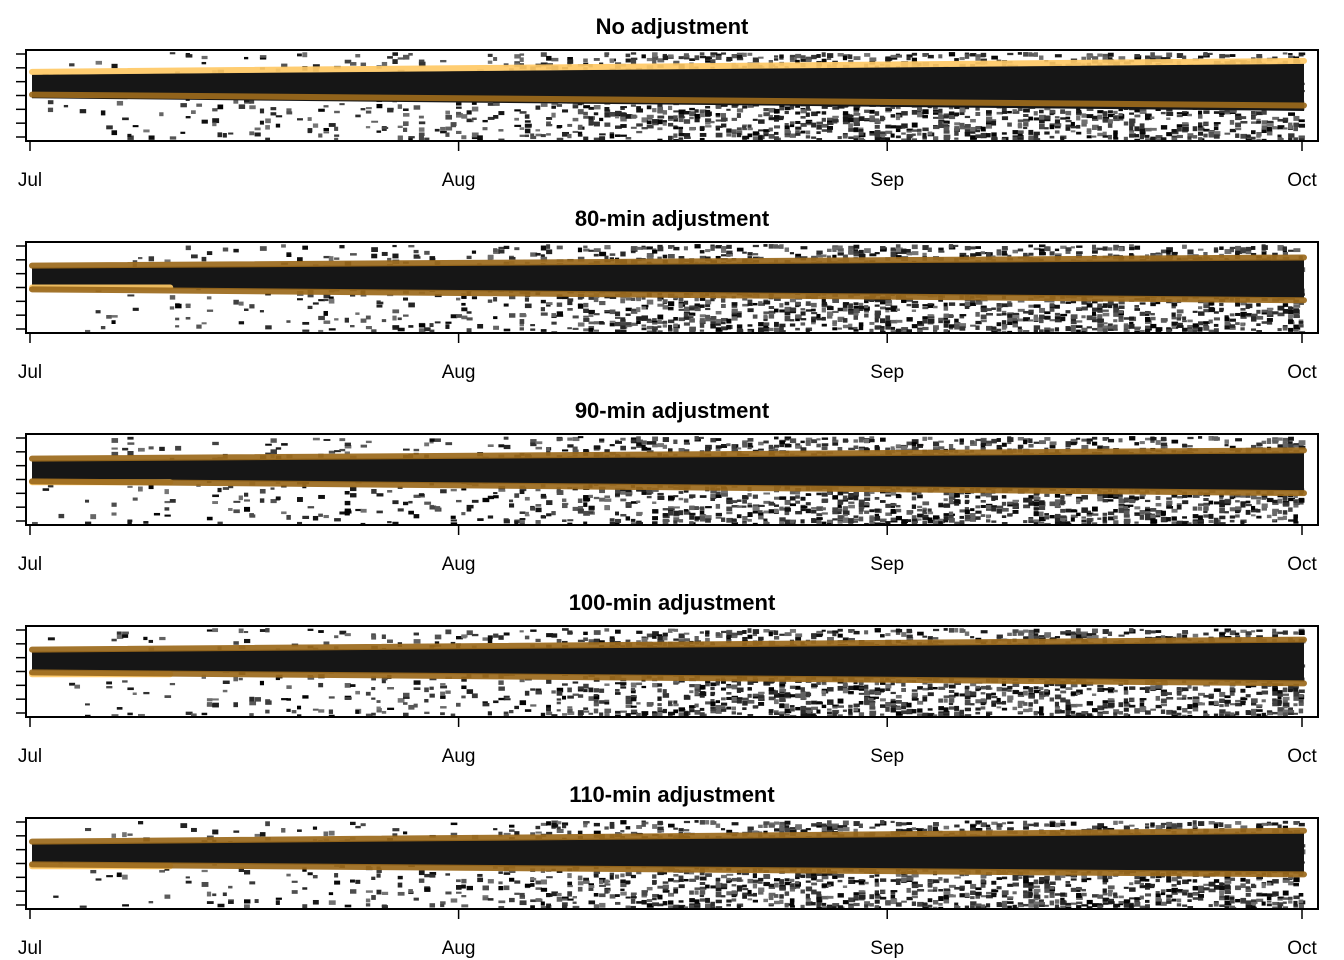  What do you see at coordinates (672, 218) in the screenshot?
I see `panel-title: 80-min adjustment` at bounding box center [672, 218].